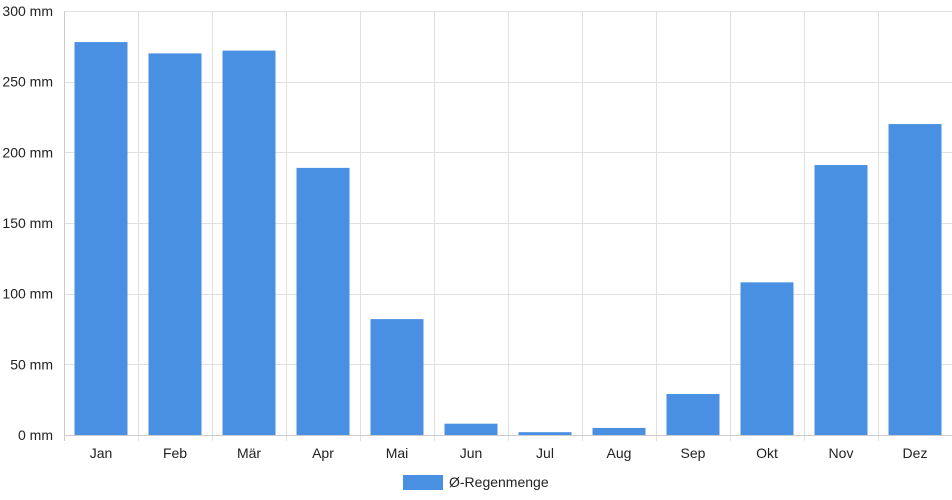 This screenshot has width=952, height=500. Describe the element at coordinates (471, 453) in the screenshot. I see `x-tick-label: Jun` at that location.